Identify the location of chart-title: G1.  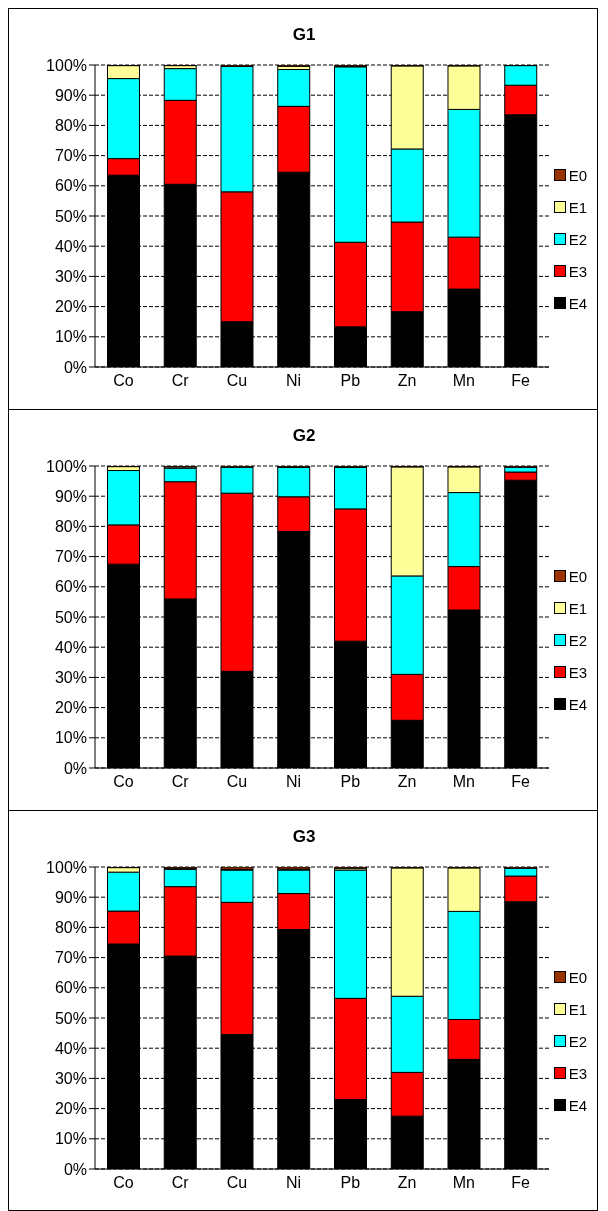
(304, 35).